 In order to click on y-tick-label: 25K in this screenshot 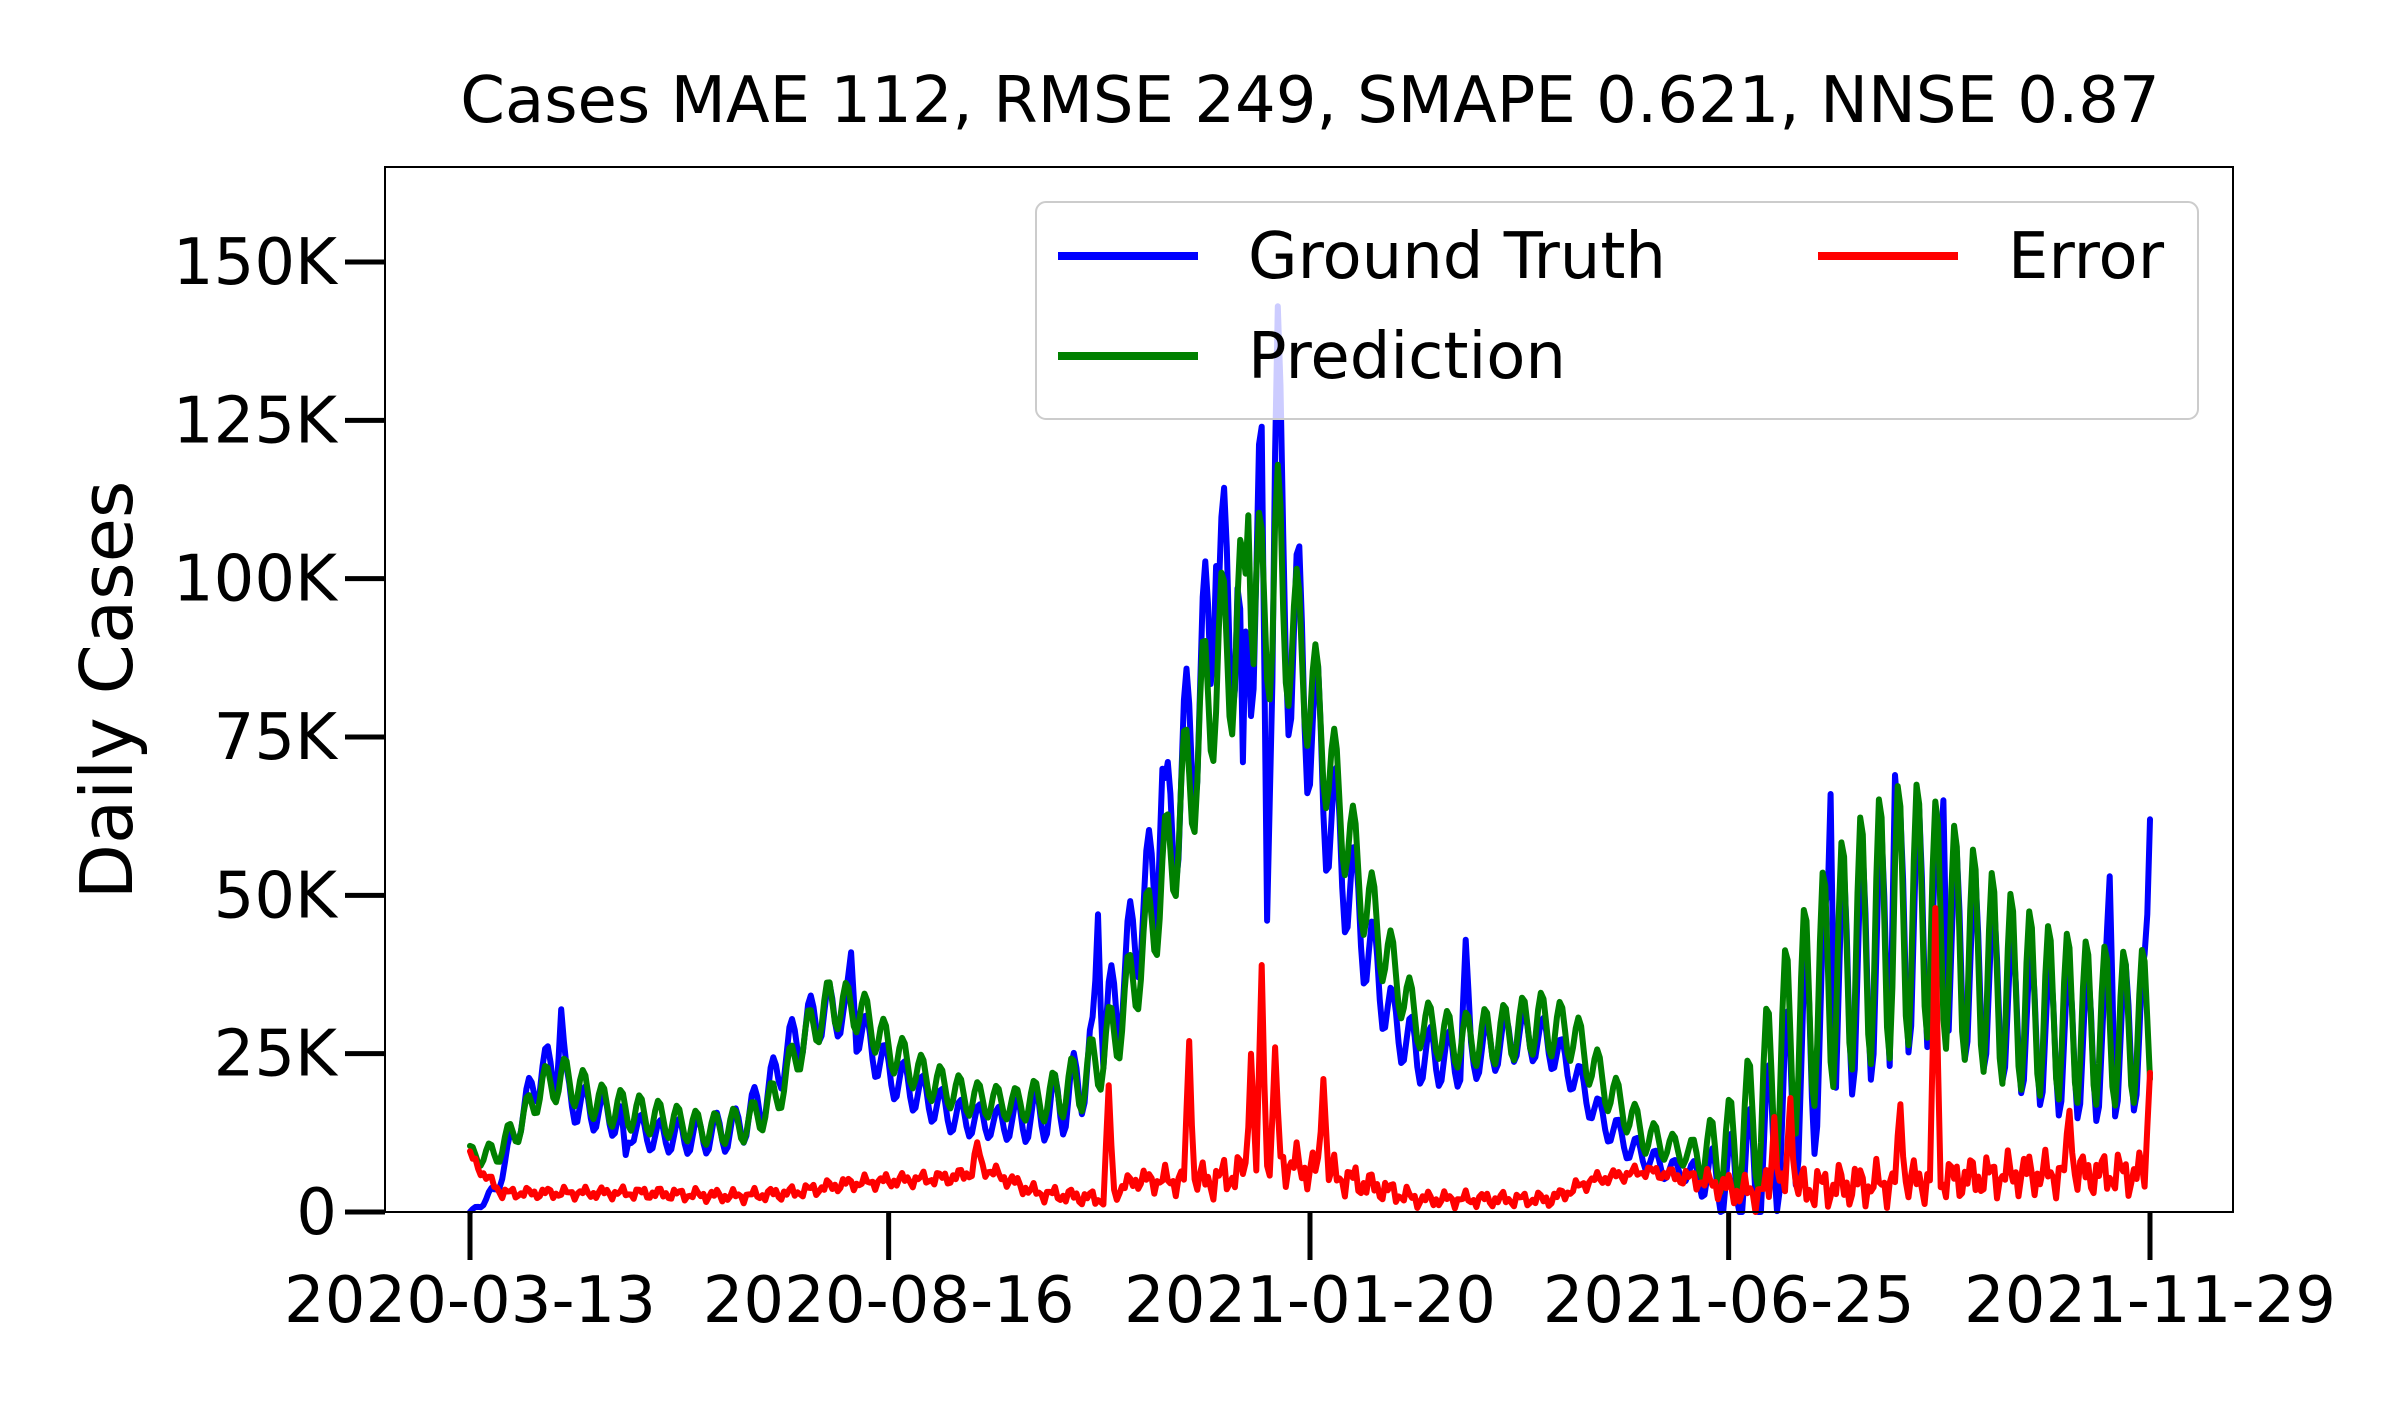, I will do `click(276, 1055)`.